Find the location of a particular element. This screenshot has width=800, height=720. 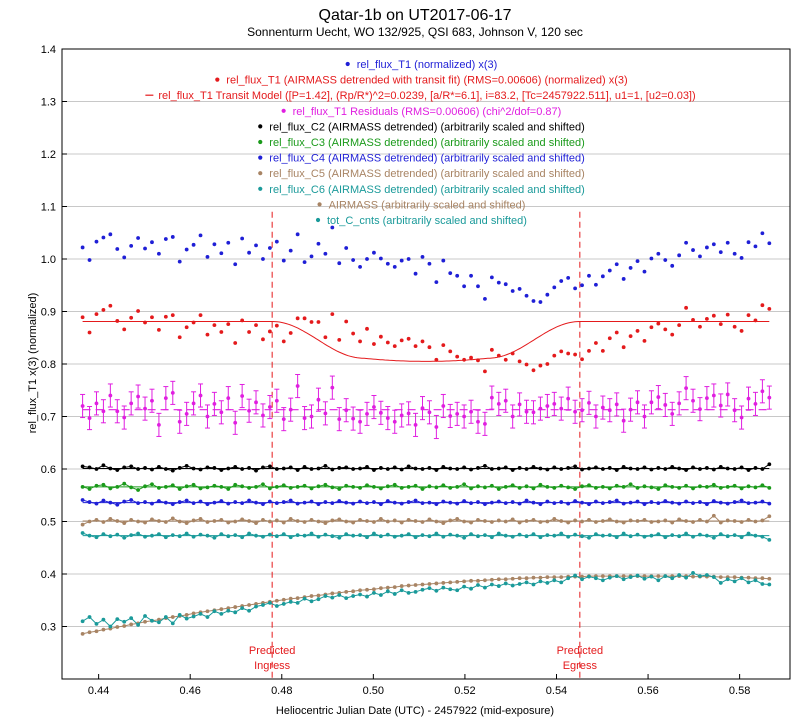

legend-entry-label: rel_flux_T1 (normalized) x(3) is located at coordinates (427, 65).